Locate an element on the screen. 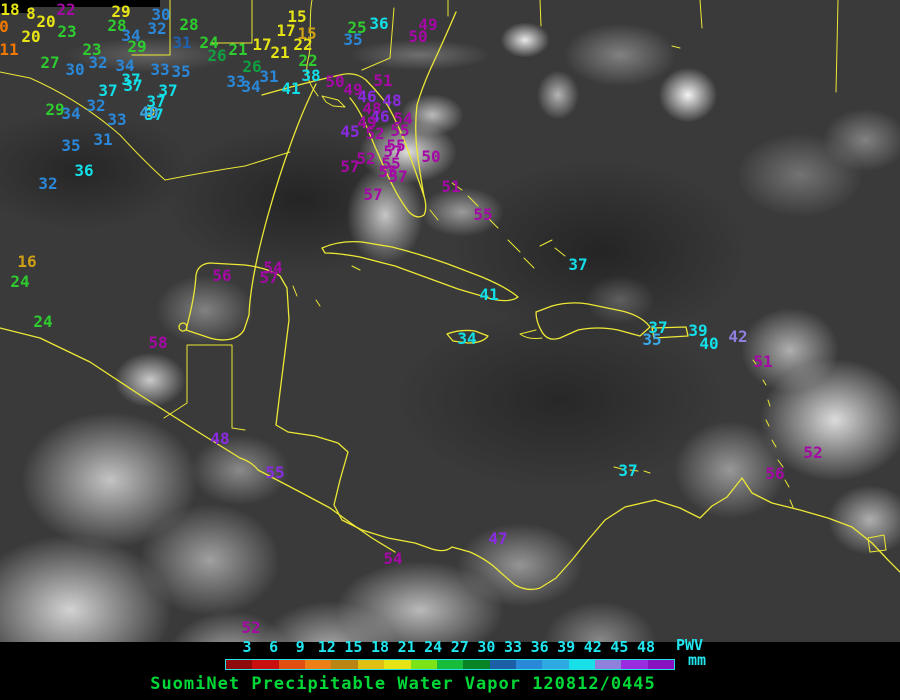 The width and height of the screenshot is (900, 700). colorbar-tick-label: 30 is located at coordinates (486, 647).